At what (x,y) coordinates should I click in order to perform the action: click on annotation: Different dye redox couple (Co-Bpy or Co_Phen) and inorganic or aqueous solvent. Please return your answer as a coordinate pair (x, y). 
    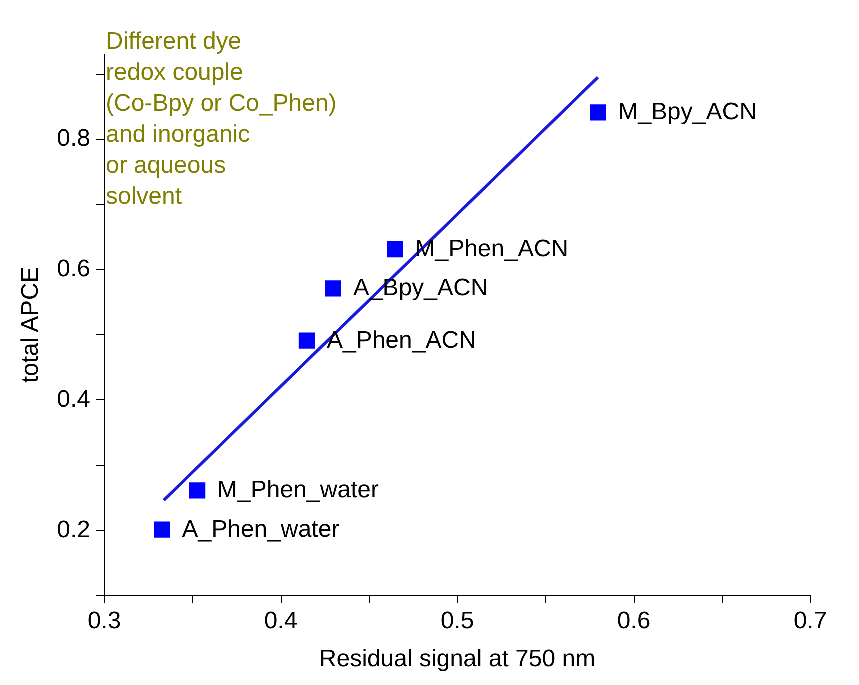
    Looking at the image, I should click on (221, 119).